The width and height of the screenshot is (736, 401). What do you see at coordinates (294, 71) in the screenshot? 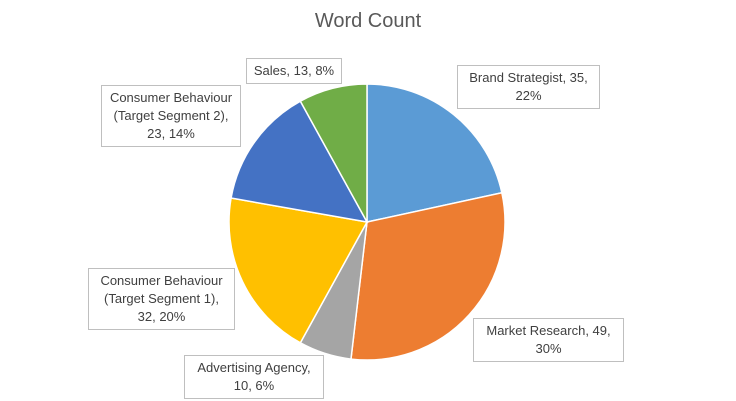
I see `data-label: Sales, 13, 8%` at bounding box center [294, 71].